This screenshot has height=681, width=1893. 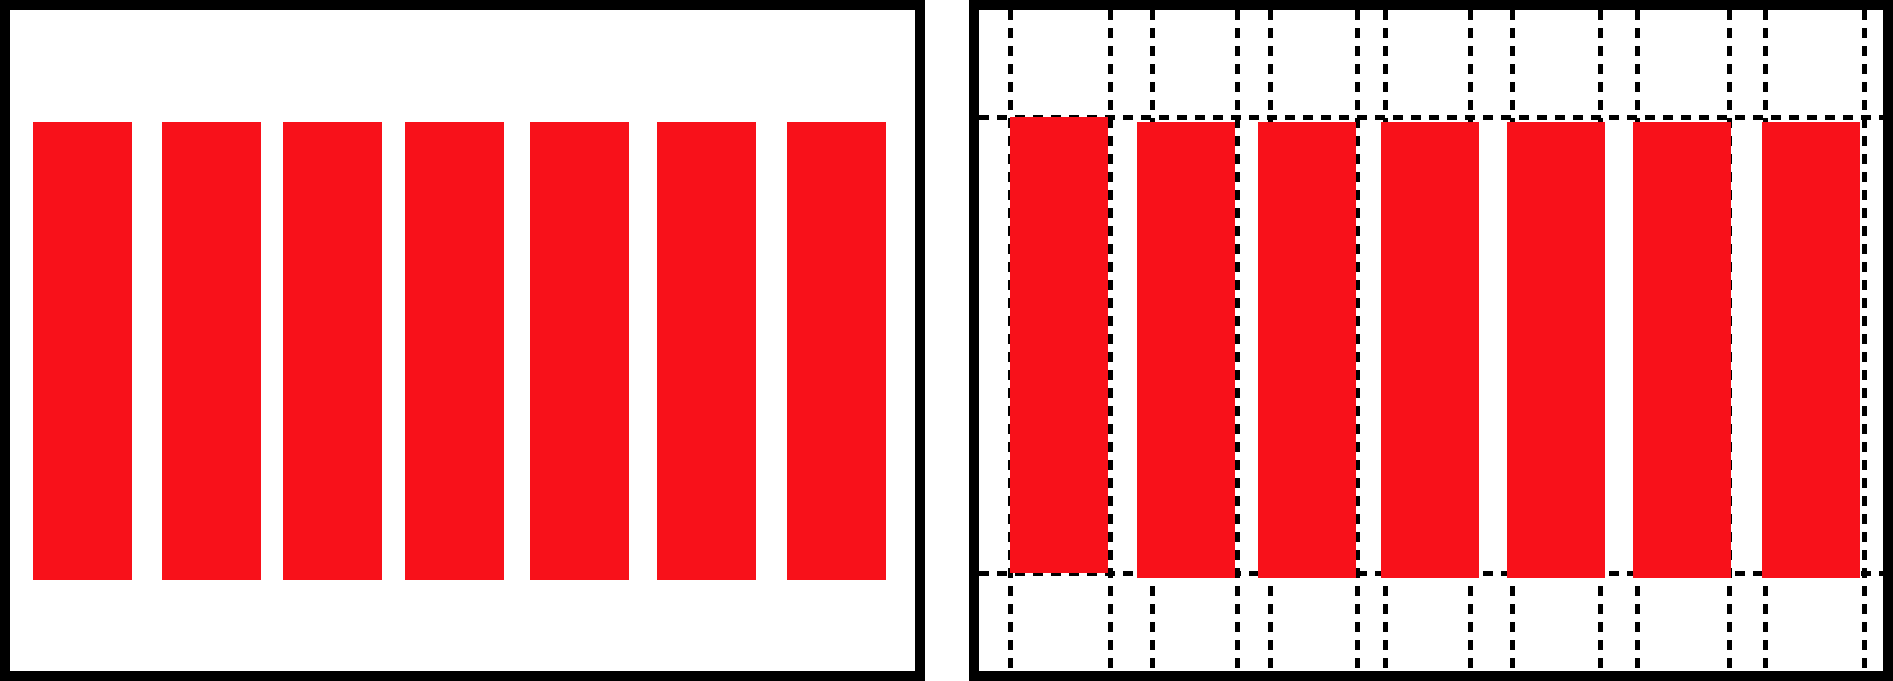 I want to click on grid-row-line-top, so click(x=1431, y=117).